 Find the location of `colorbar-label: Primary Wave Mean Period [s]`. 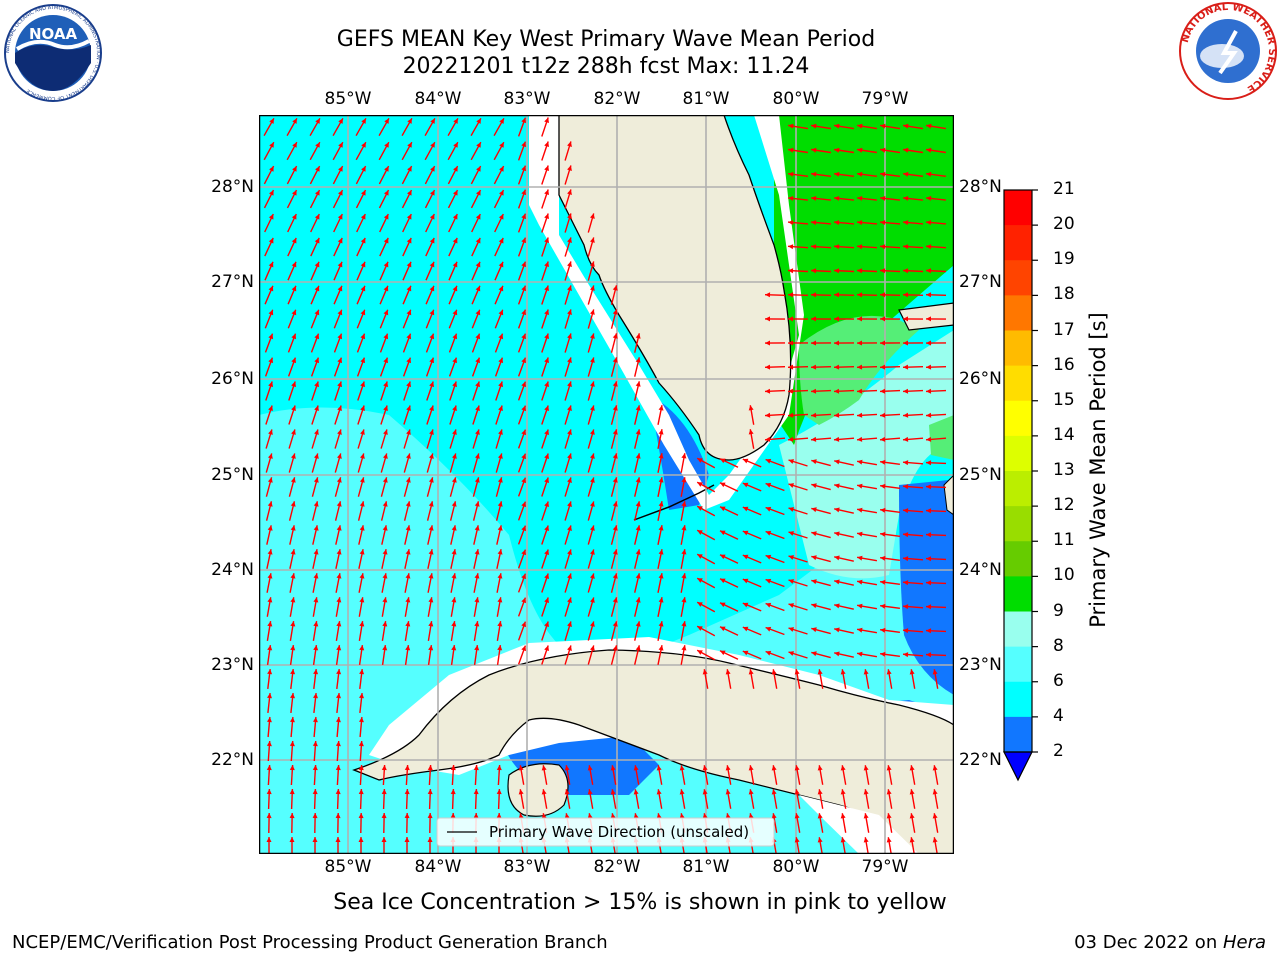

colorbar-label: Primary Wave Mean Period [s] is located at coordinates (1098, 470).